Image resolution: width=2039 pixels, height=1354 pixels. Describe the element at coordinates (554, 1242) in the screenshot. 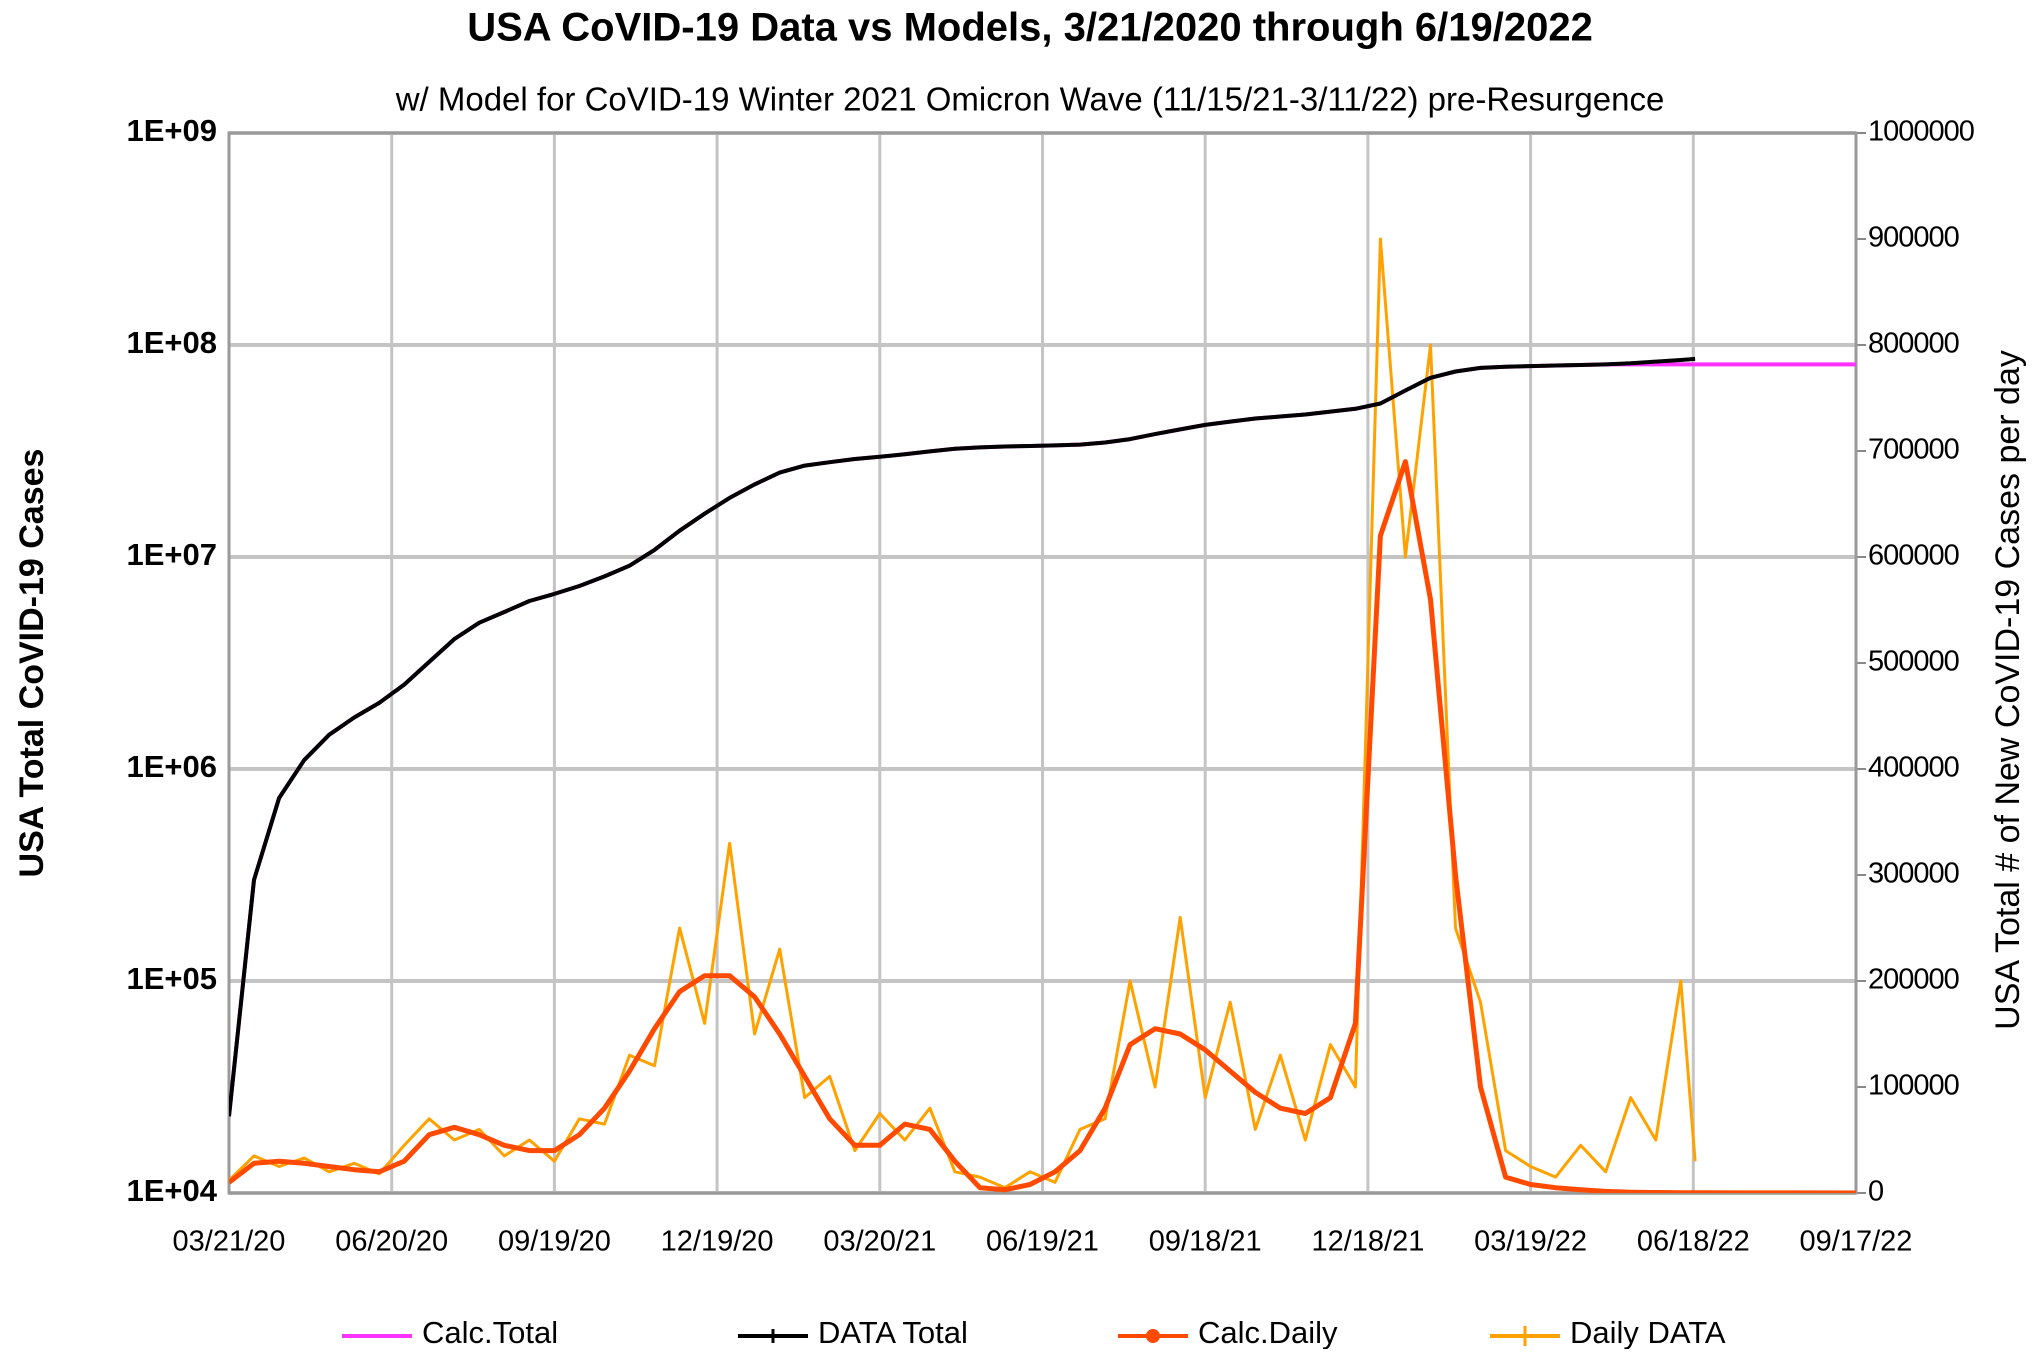

I see `x-tick-label: 09/19/20` at that location.